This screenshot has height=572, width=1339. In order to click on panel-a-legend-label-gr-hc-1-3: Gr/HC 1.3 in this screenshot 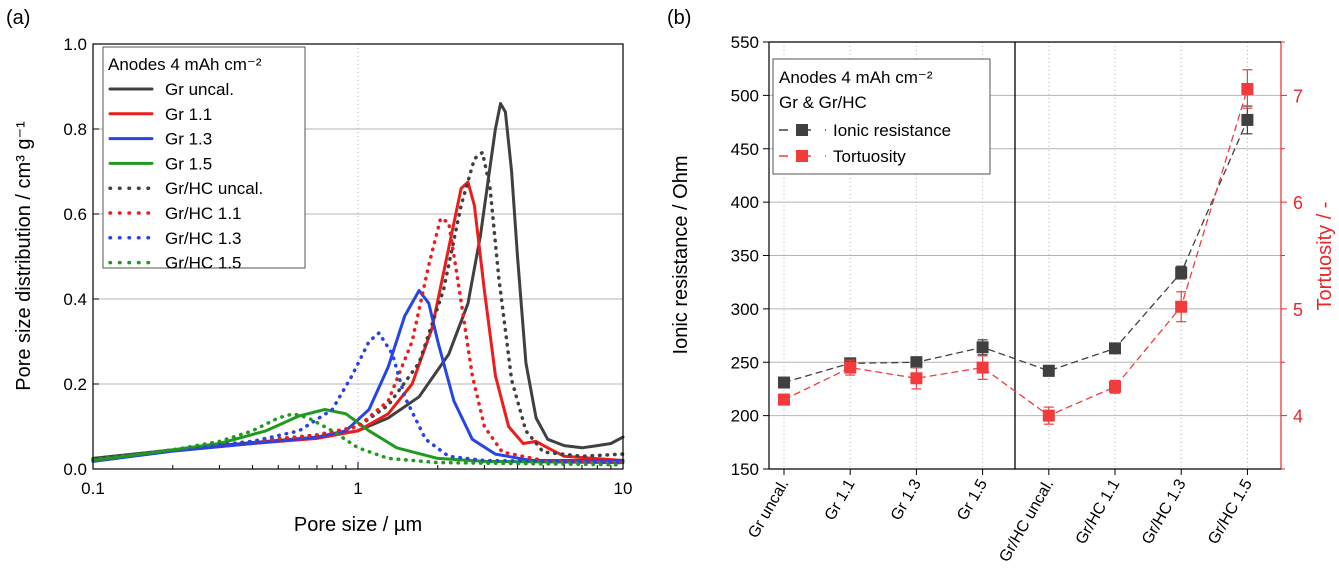, I will do `click(203, 238)`.